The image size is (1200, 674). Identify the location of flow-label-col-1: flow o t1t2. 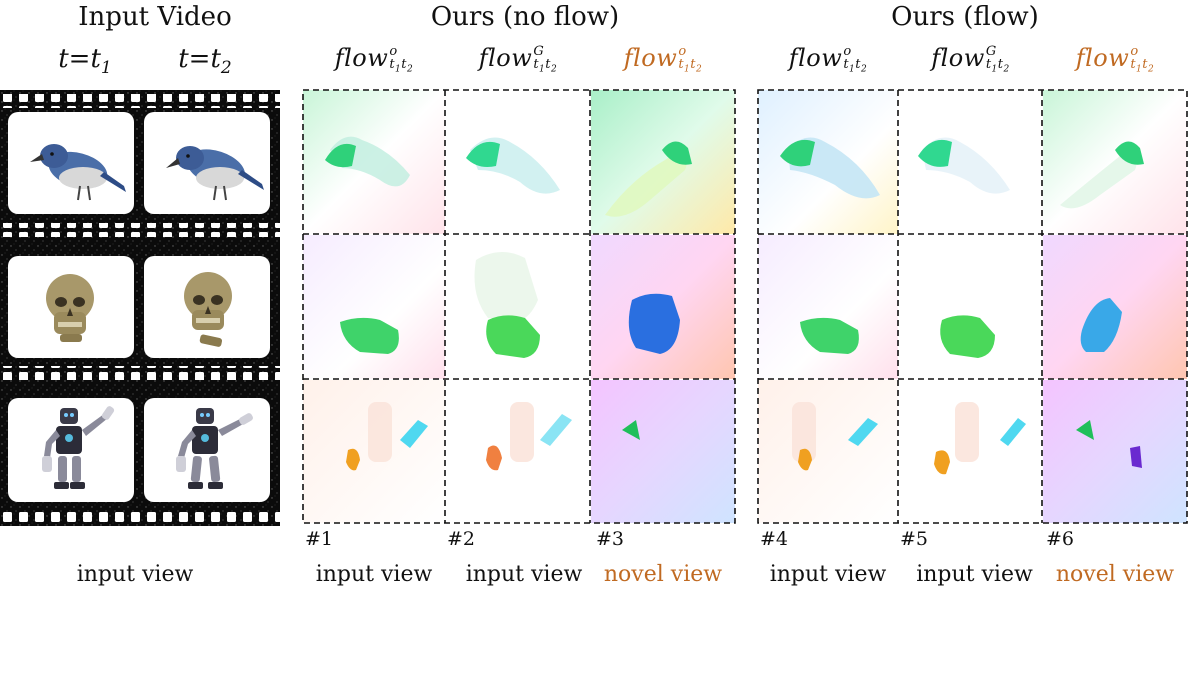
(374, 59).